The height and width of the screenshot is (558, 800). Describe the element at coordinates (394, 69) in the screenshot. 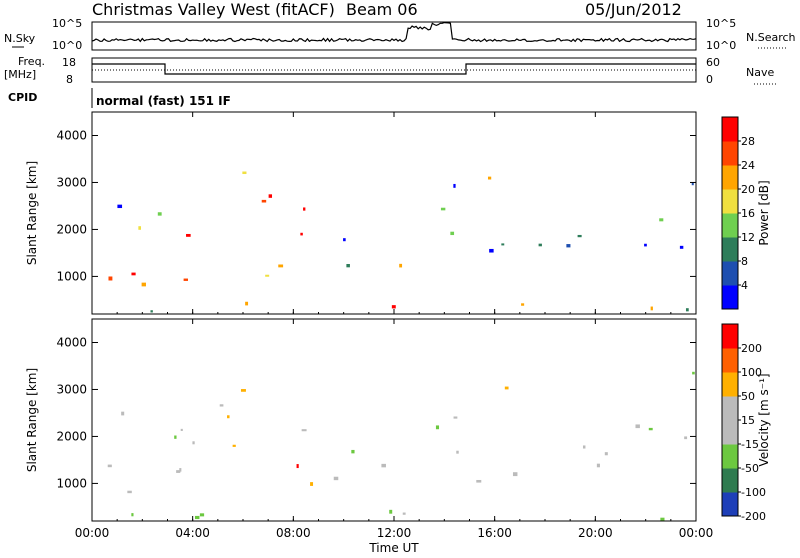

I see `freq-trace` at that location.